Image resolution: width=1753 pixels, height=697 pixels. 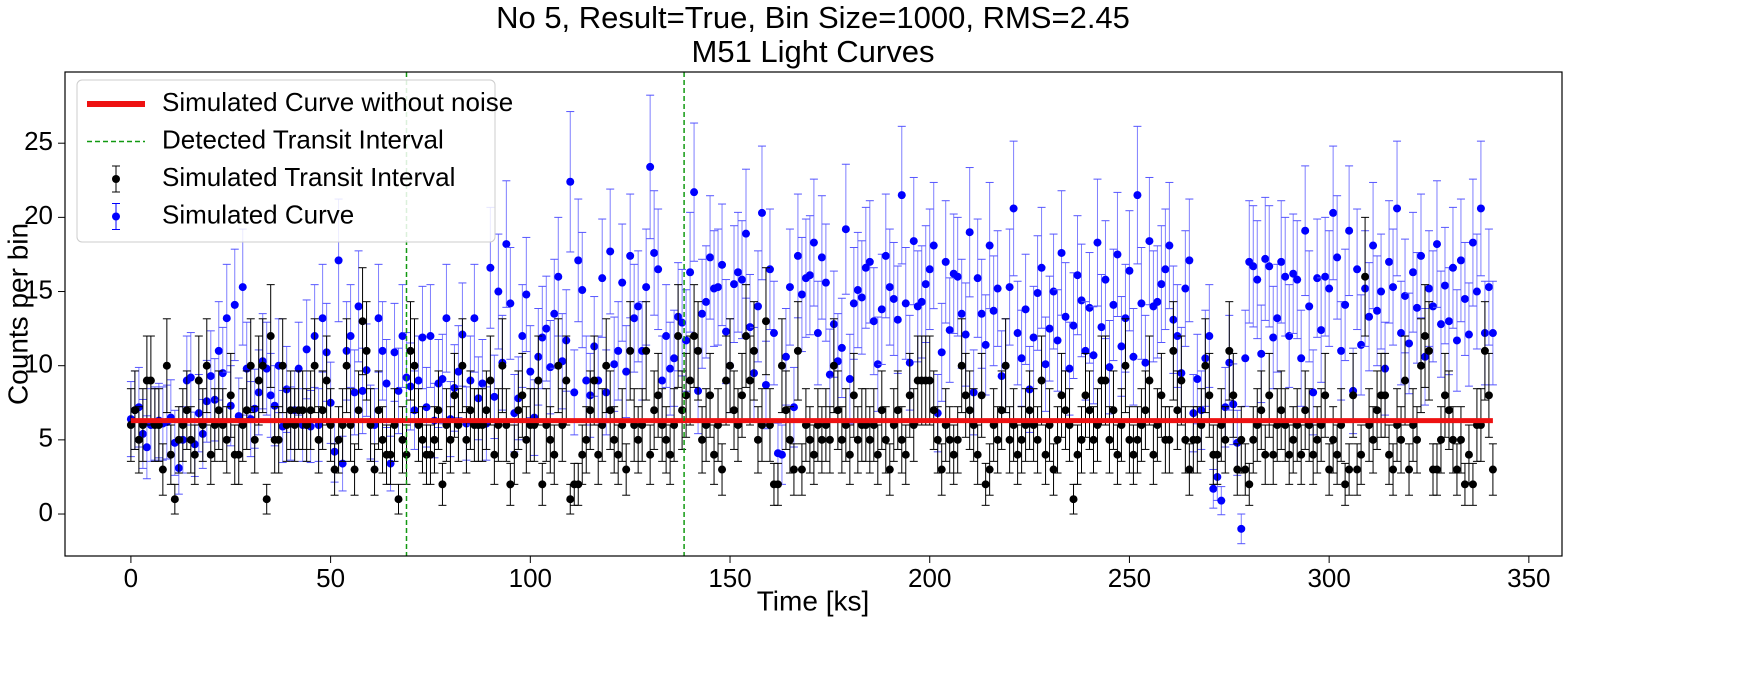 I want to click on chart-subtitle: M51 Light Curves, so click(x=813, y=51).